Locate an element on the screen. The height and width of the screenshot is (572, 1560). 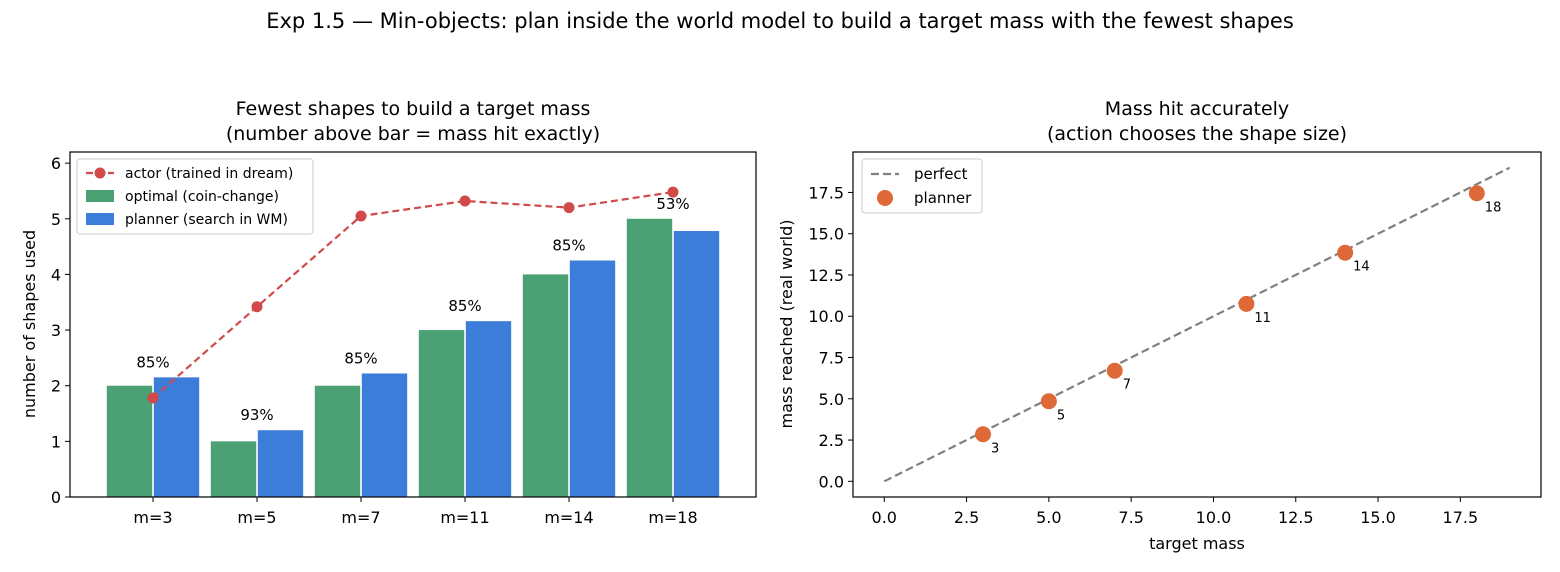
bar-chart-legend is located at coordinates (195, 196).